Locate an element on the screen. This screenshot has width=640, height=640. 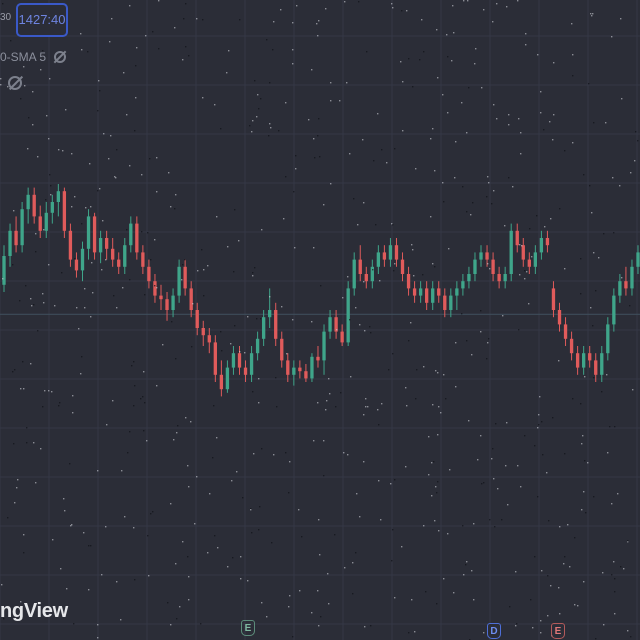
price-readout-badge: 1427:40 is located at coordinates (42, 20).